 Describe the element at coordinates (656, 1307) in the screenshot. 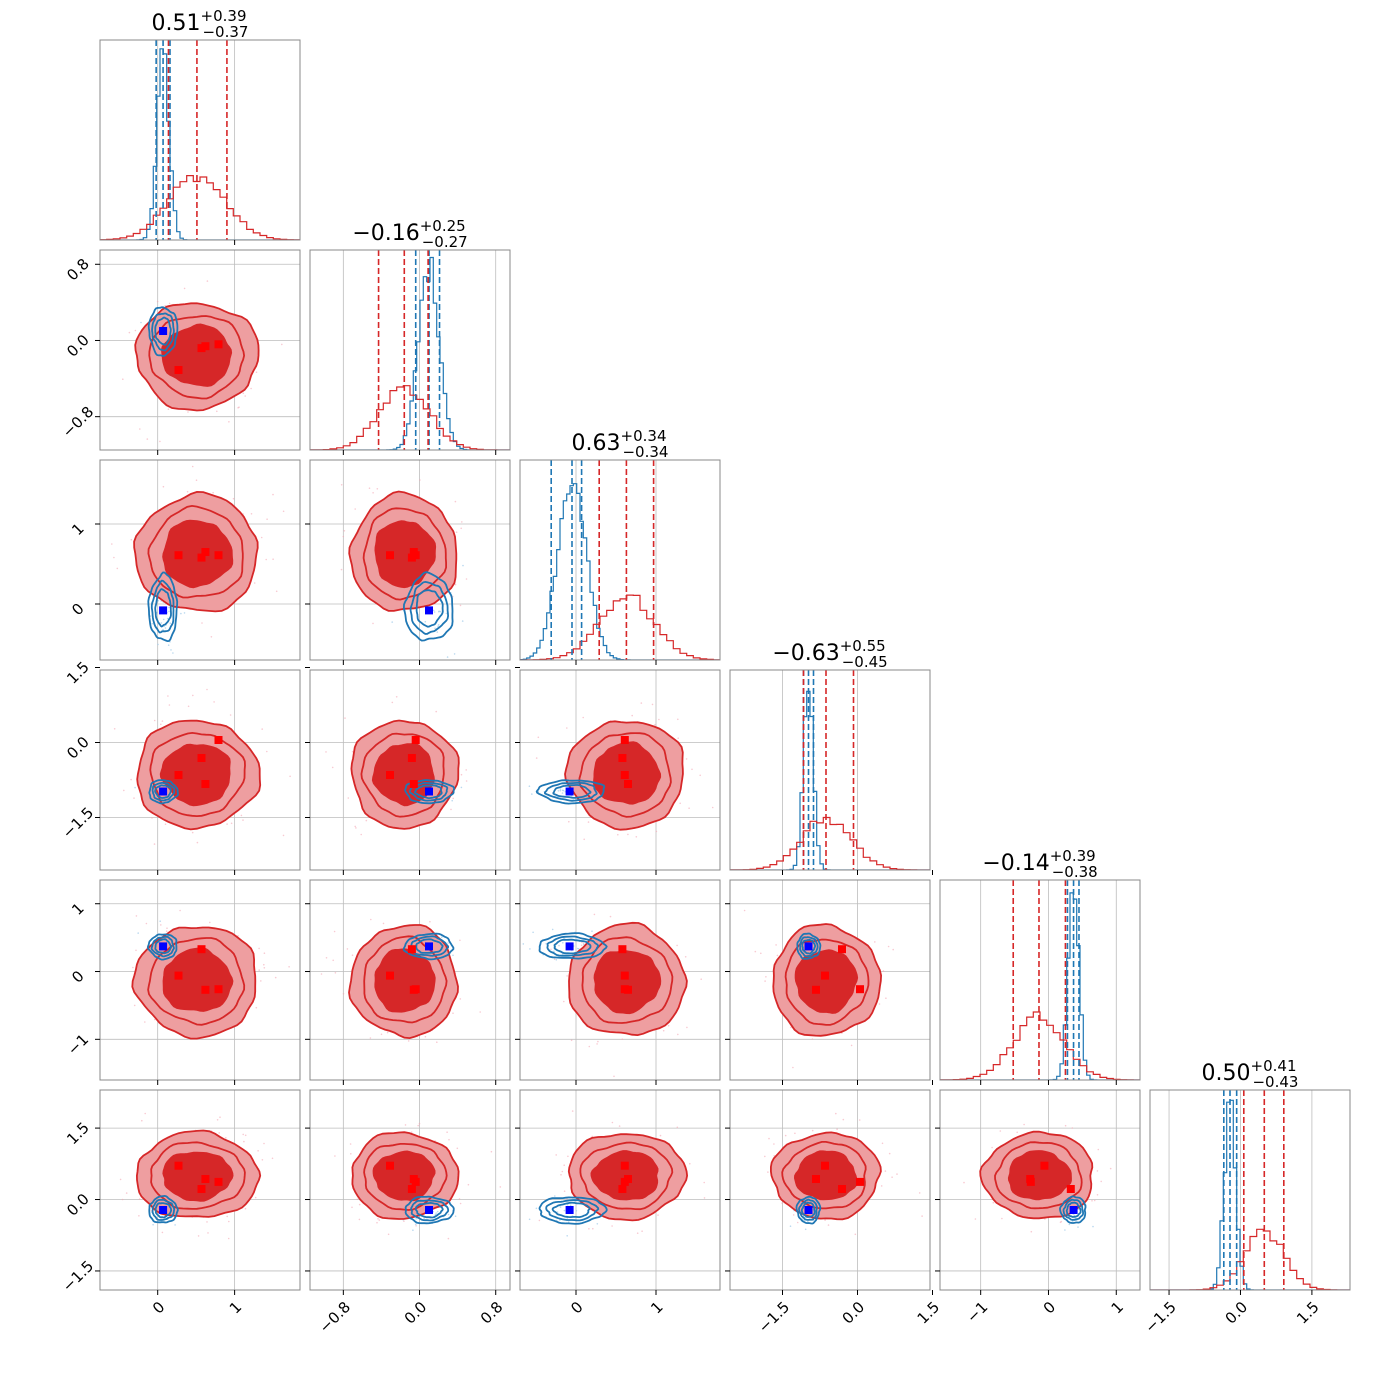

I see `x-tick-label: 1` at that location.